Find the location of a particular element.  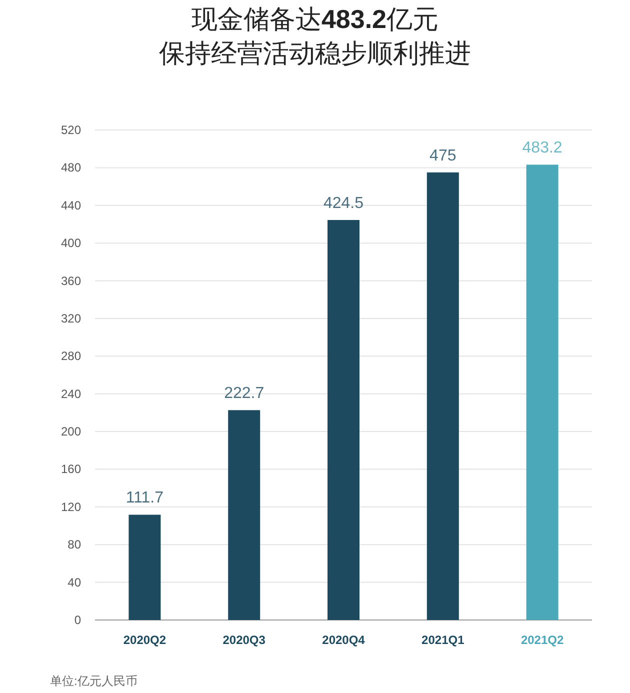

y-tick-label: 280 is located at coordinates (71, 356).